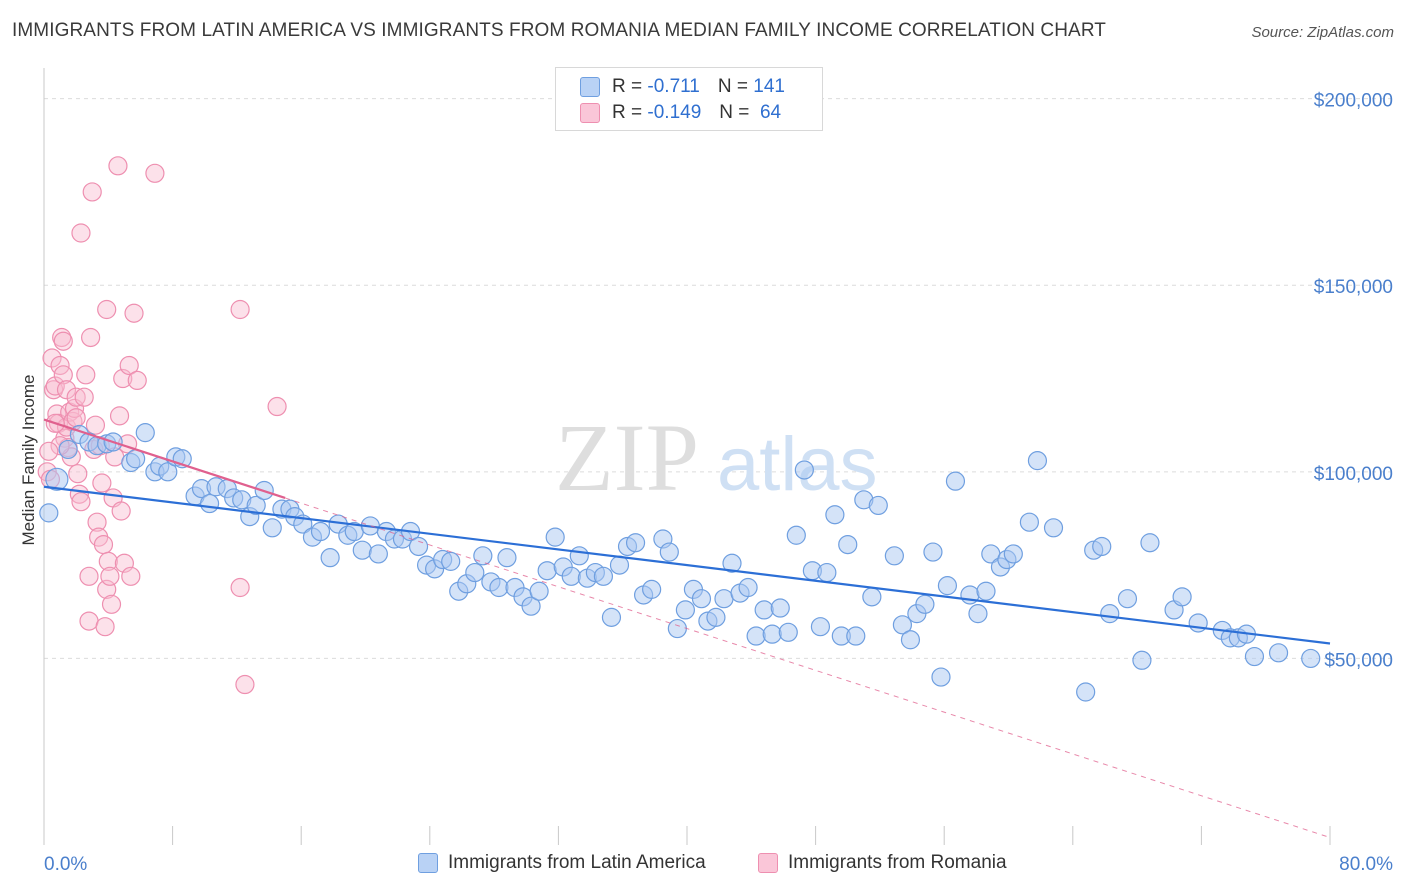 Image resolution: width=1406 pixels, height=892 pixels. What do you see at coordinates (1353, 287) in the screenshot?
I see `y-tick-label: $150,000` at bounding box center [1353, 287].